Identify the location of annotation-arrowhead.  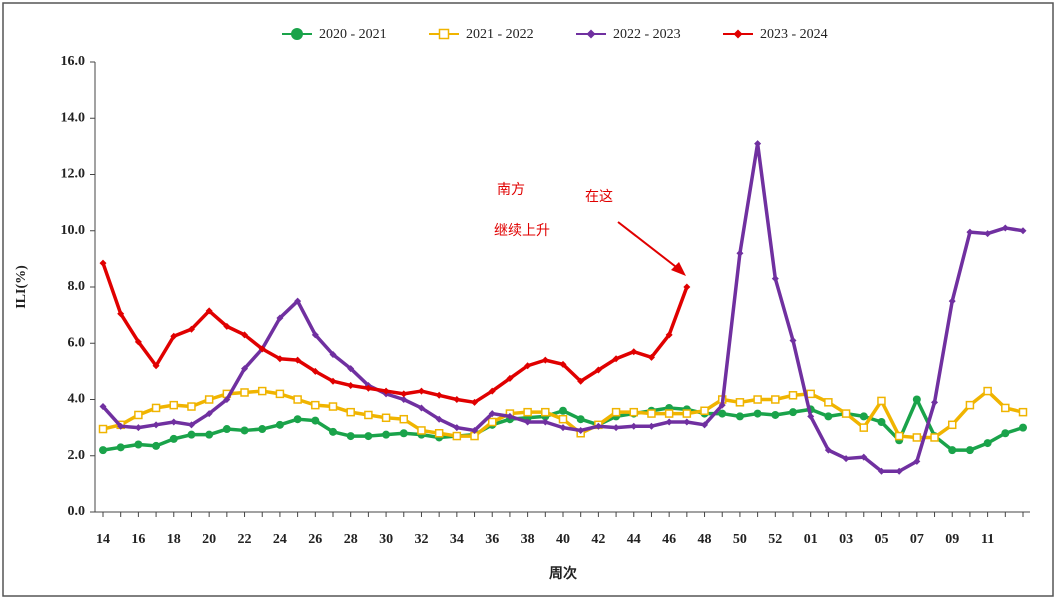
(678, 269).